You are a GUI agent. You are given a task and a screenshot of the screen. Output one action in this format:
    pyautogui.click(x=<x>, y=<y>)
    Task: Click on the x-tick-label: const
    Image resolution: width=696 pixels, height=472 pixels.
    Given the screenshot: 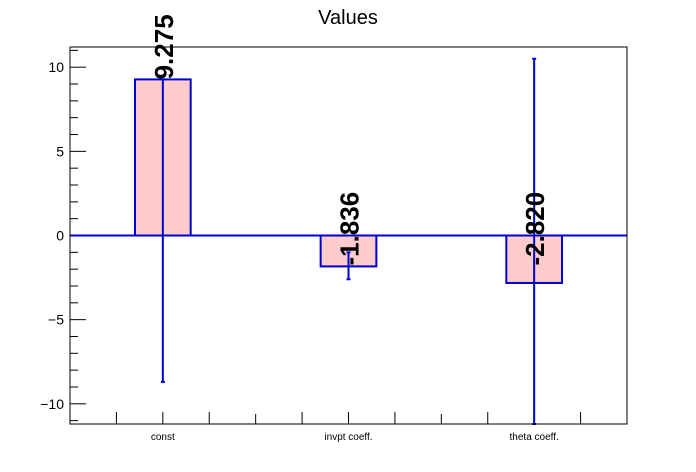 What is the action you would take?
    pyautogui.click(x=163, y=437)
    